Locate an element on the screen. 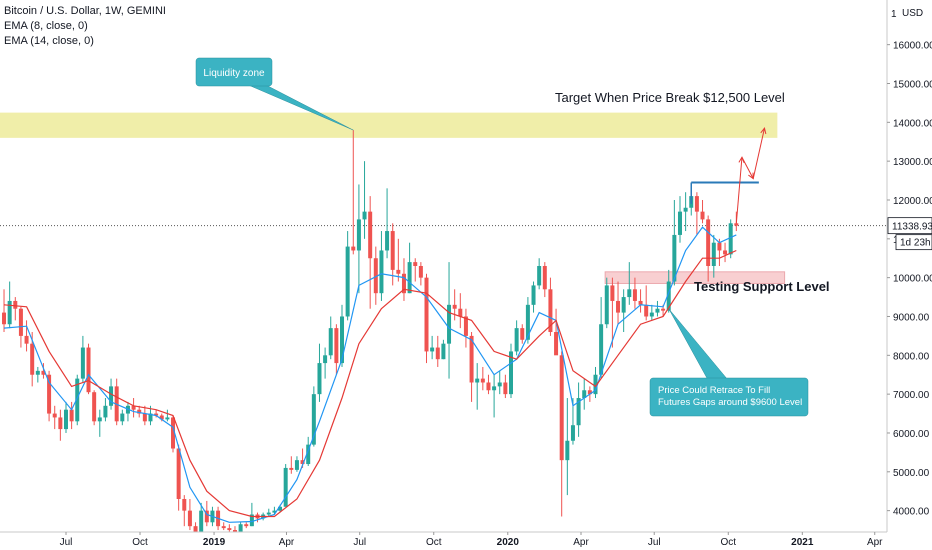 The height and width of the screenshot is (550, 932). x-axis-panel is located at coordinates (466, 541).